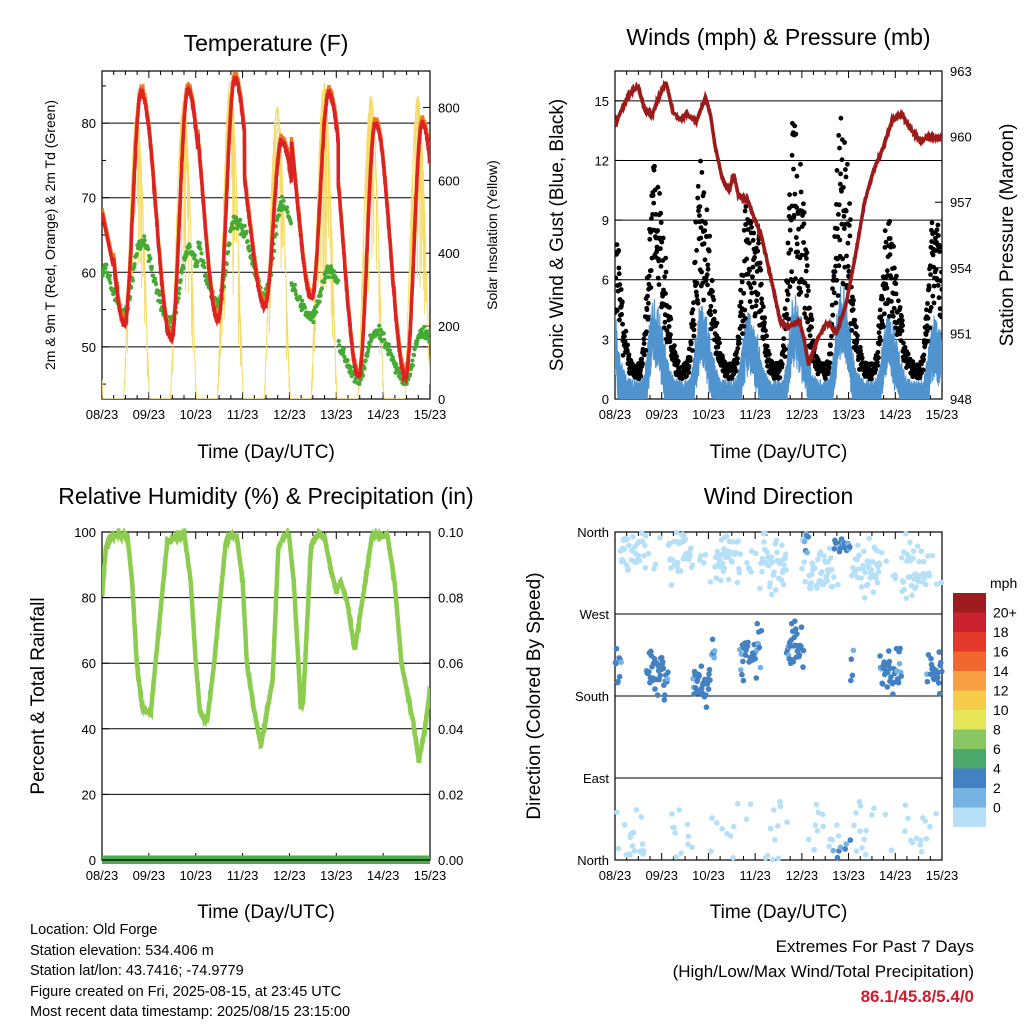 This screenshot has width=1024, height=1024. What do you see at coordinates (449, 180) in the screenshot?
I see `y2-tick-label: 600` at bounding box center [449, 180].